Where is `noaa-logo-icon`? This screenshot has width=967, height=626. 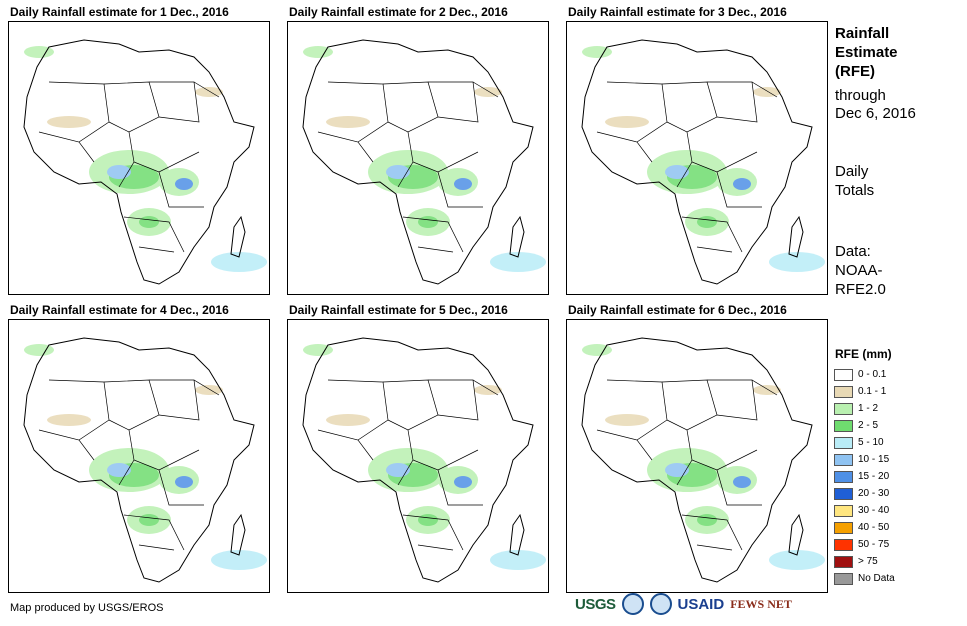
noaa-logo-icon is located at coordinates (632, 604).